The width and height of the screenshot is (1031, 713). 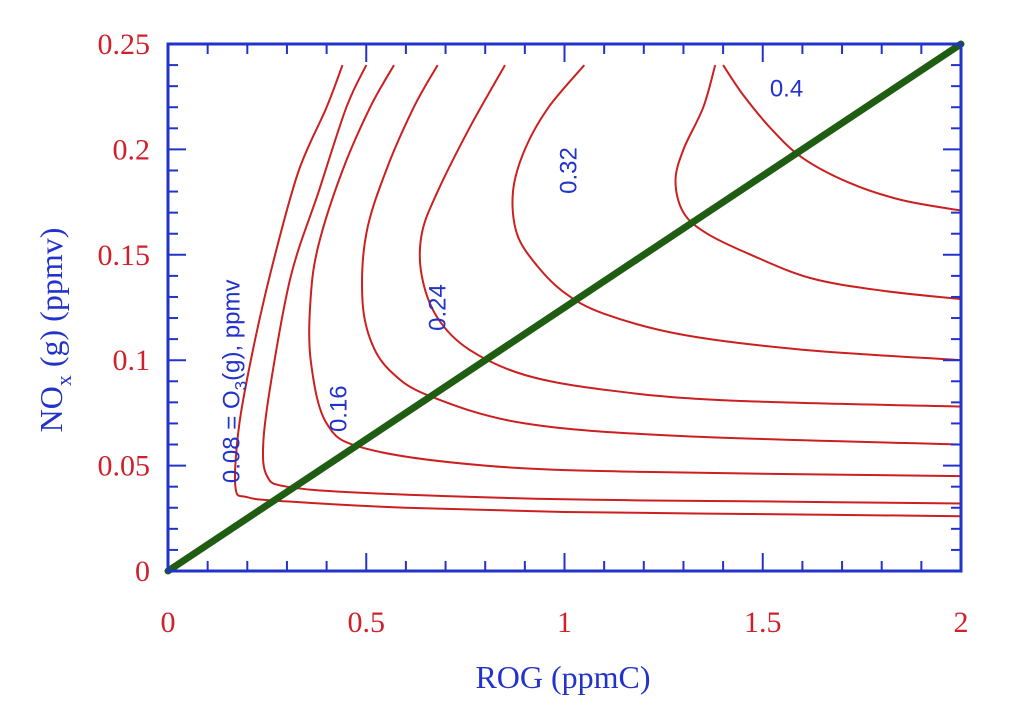 I want to click on contour-label-3: 0.24, so click(x=438, y=307).